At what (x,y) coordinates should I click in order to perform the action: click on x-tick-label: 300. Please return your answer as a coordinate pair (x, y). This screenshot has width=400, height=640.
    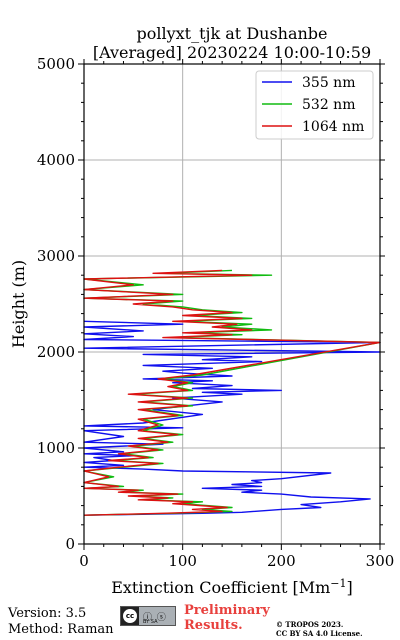
    Looking at the image, I should click on (380, 561).